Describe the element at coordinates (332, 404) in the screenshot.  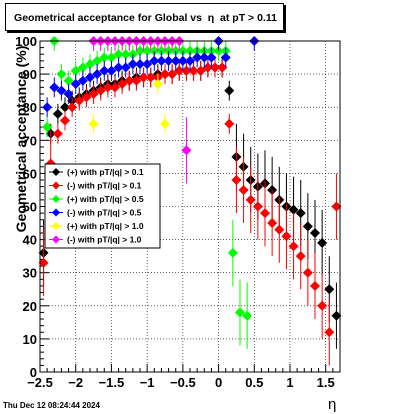
I see `x-axis-label: η` at that location.